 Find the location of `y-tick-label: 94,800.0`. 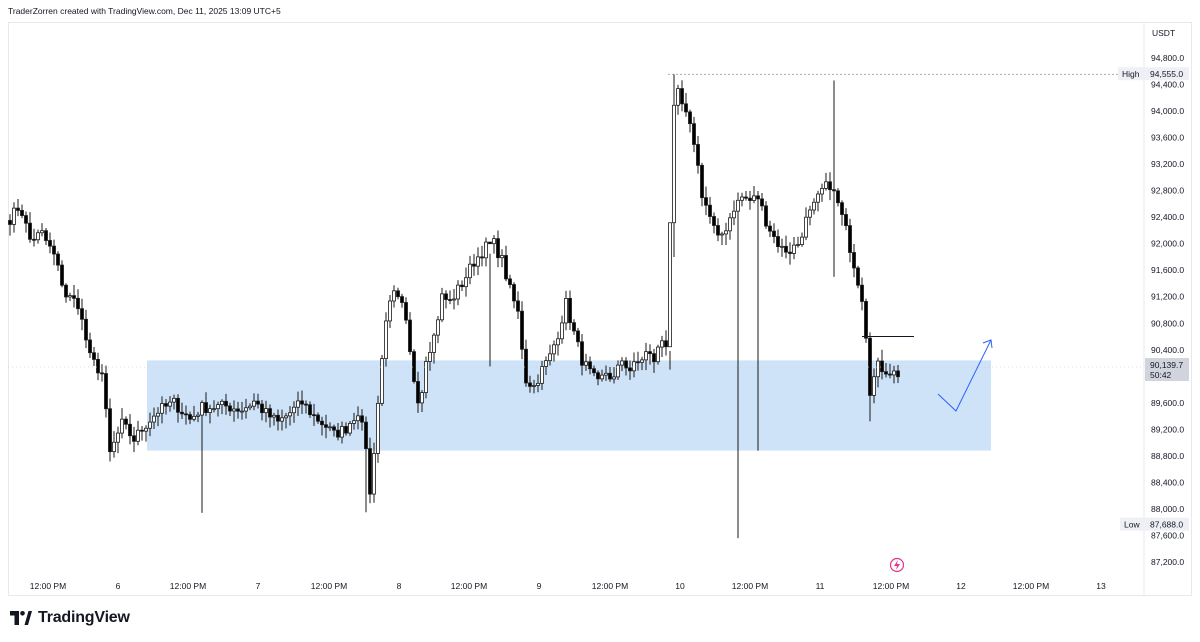

y-tick-label: 94,800.0 is located at coordinates (1167, 58).